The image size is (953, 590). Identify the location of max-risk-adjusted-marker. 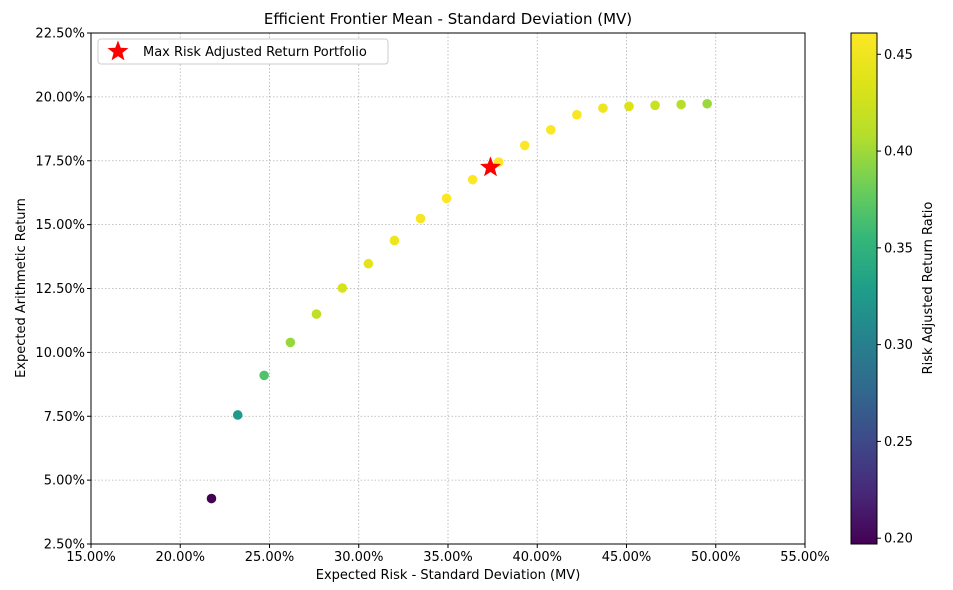
(490, 166).